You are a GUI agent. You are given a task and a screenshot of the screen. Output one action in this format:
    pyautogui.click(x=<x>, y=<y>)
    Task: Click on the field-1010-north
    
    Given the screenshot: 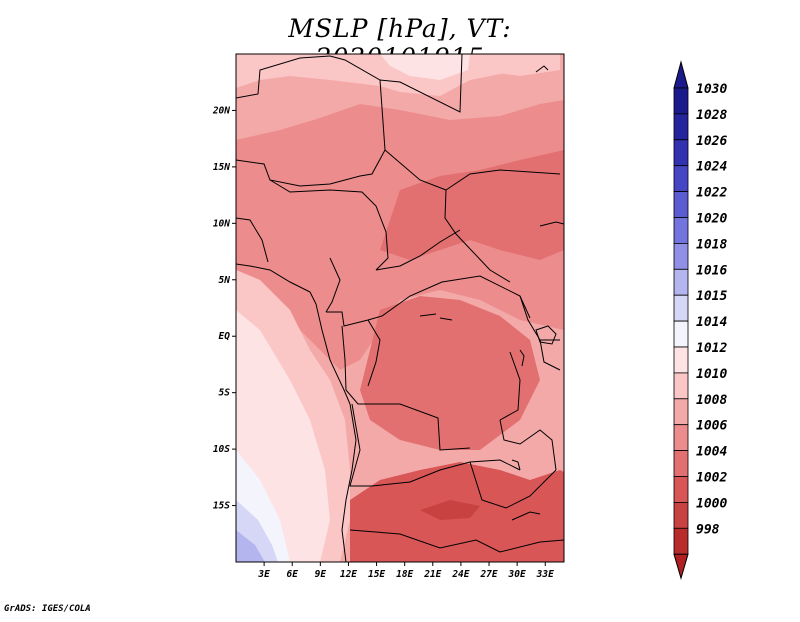 What is the action you would take?
    pyautogui.click(x=398, y=75)
    